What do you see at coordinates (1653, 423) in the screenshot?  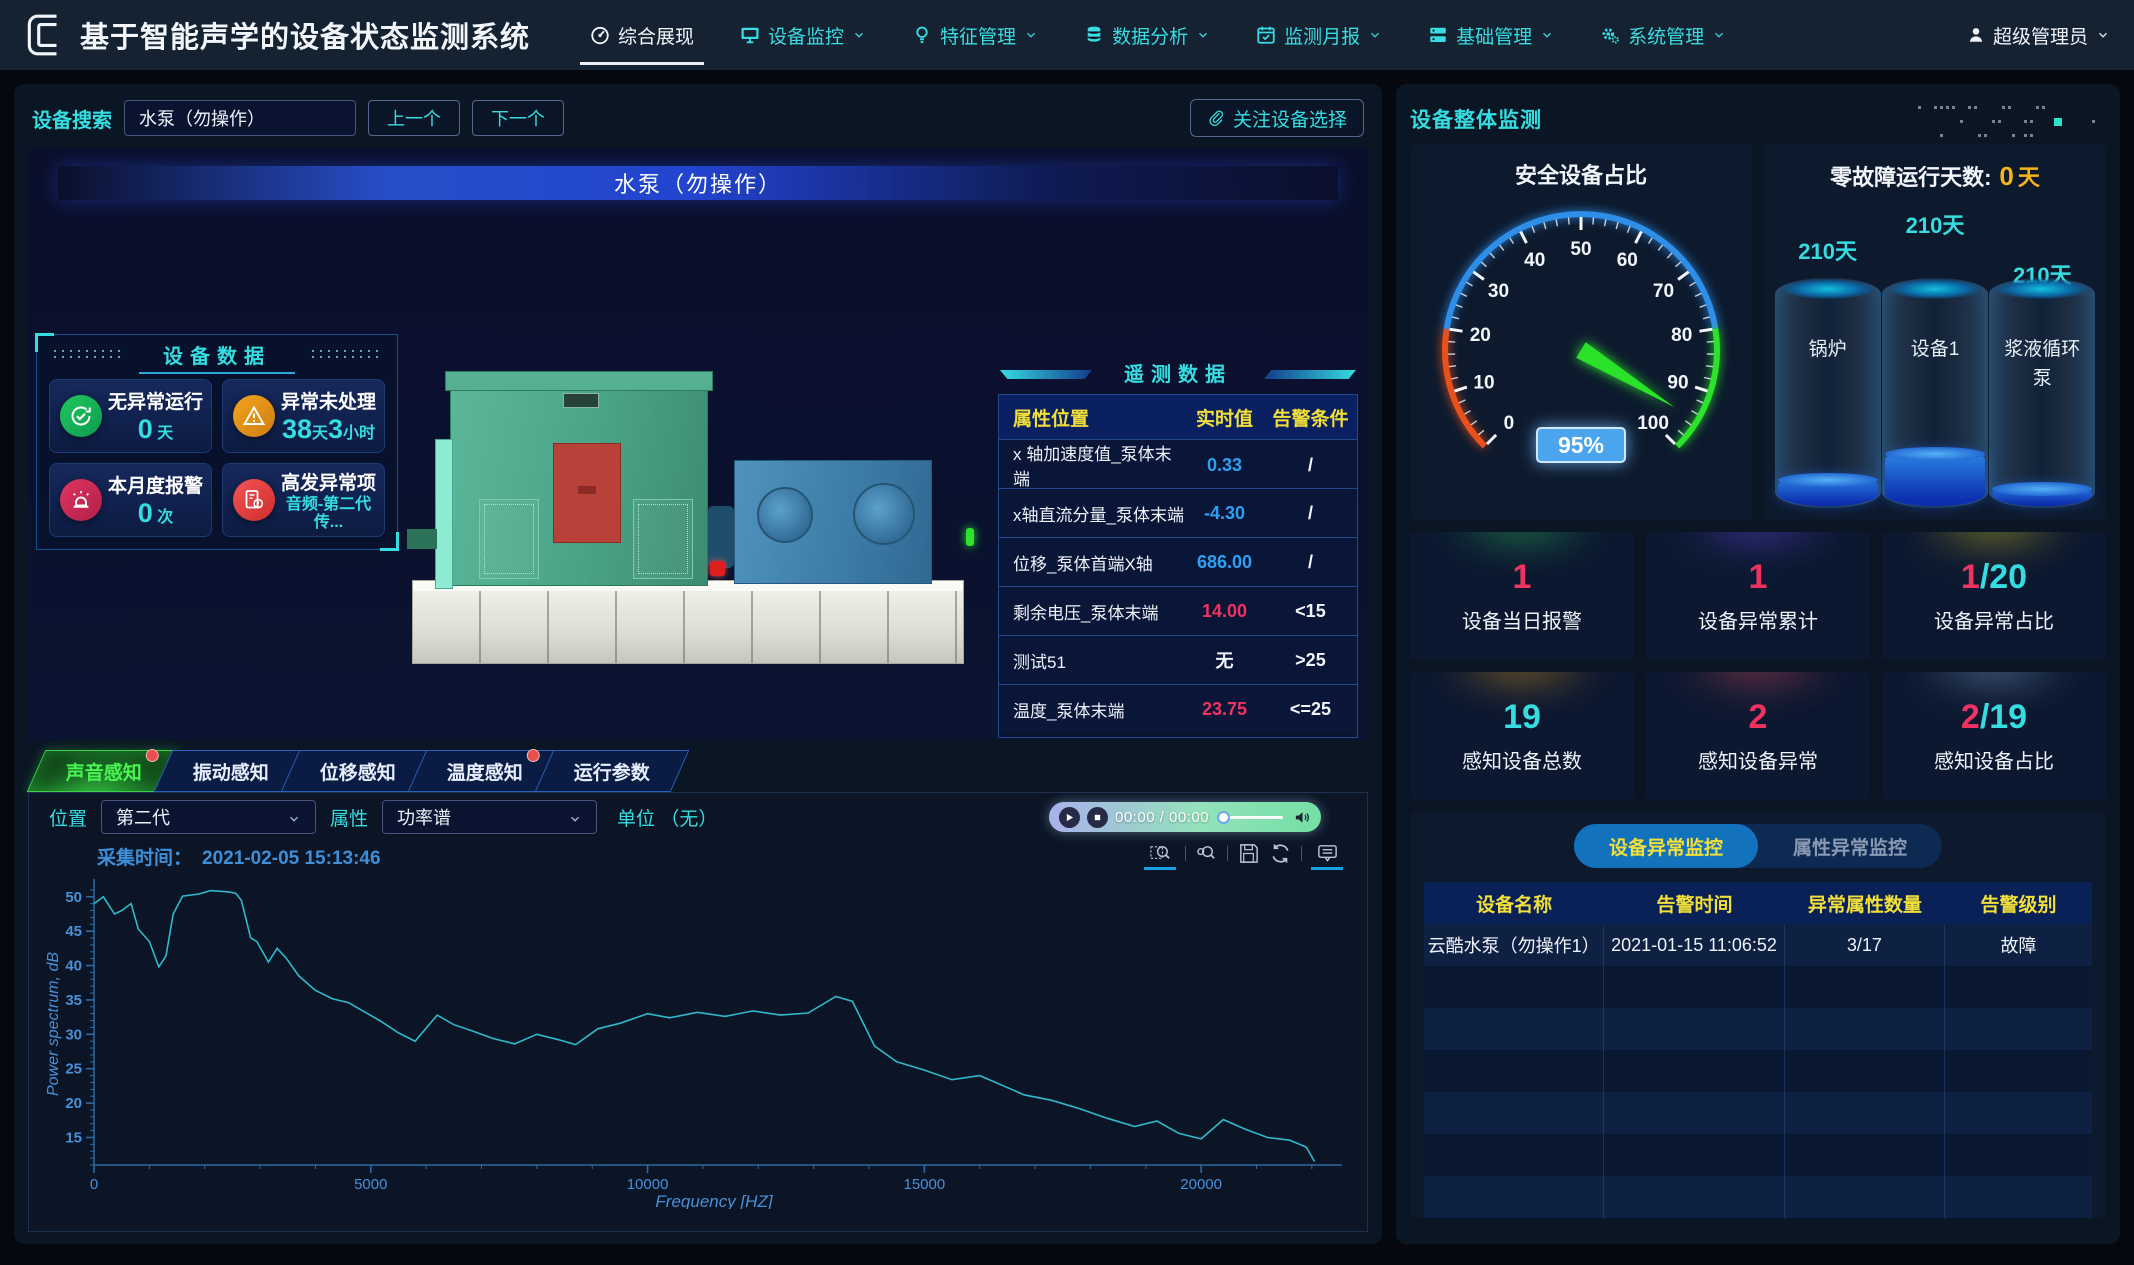 I see `svg-text: 100` at bounding box center [1653, 423].